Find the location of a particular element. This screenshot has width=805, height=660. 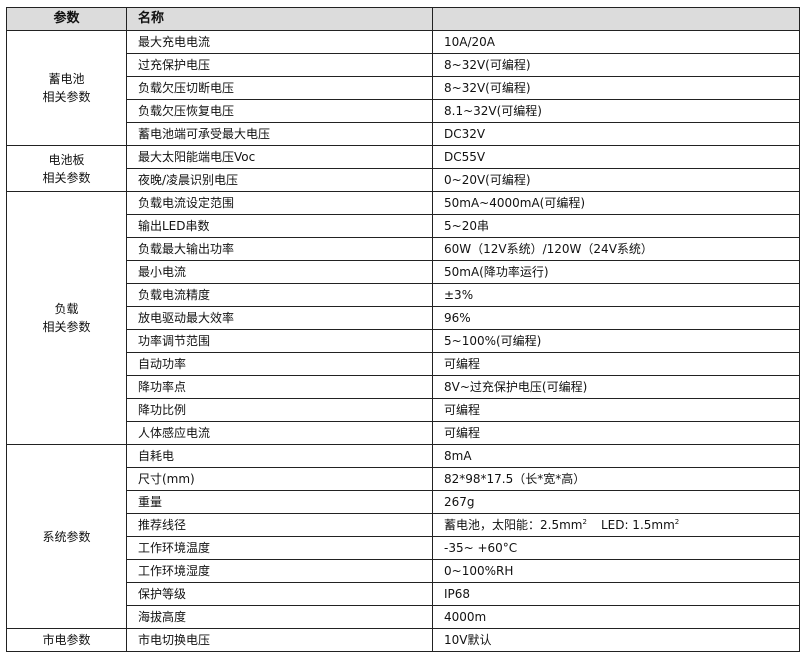

table-row: 负载欠压恢复电压 8.1~32V(可编程) is located at coordinates (403, 111).